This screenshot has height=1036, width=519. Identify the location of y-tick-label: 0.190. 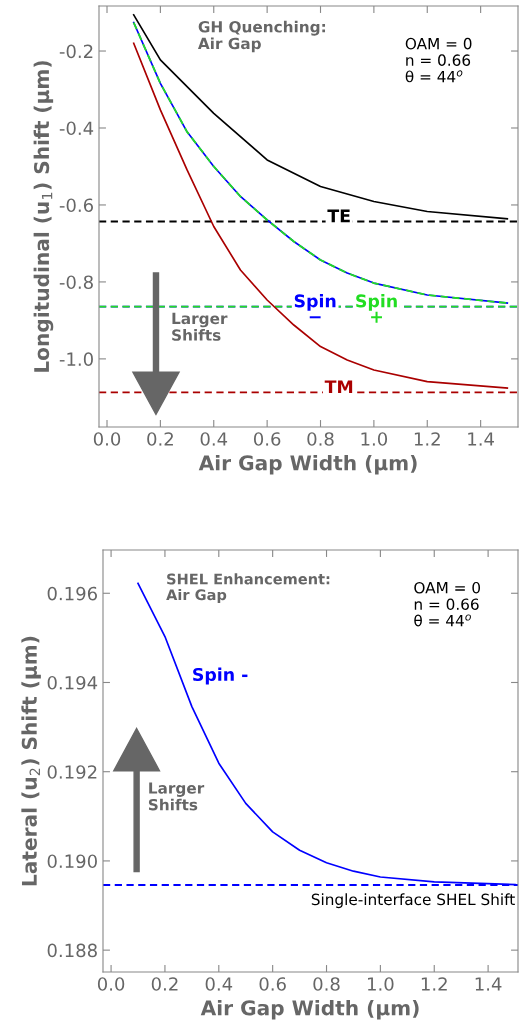
(72, 861).